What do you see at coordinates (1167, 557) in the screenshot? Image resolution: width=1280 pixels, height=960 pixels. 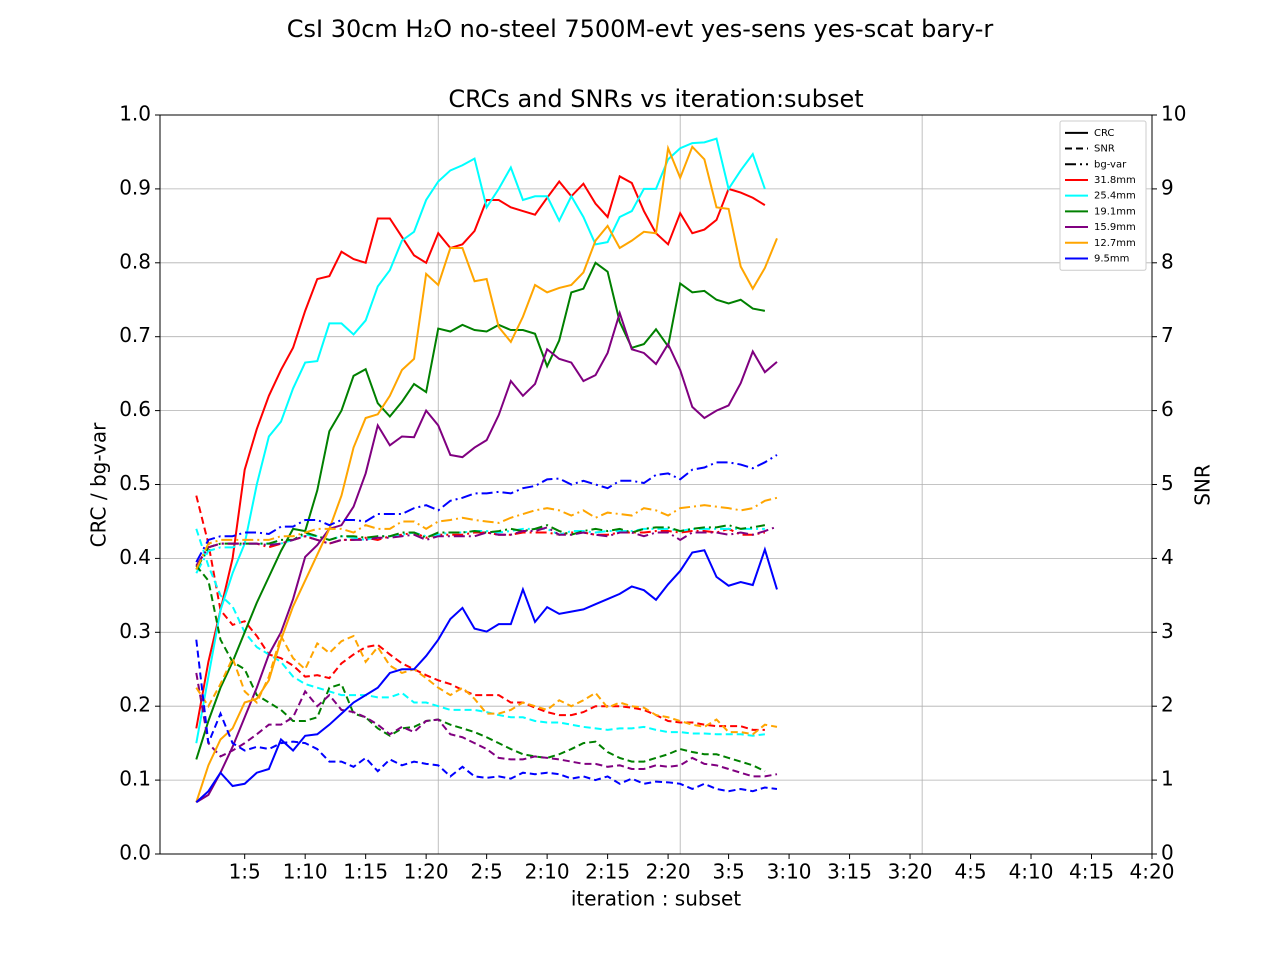 I see `y2-tick-label: 4` at bounding box center [1167, 557].